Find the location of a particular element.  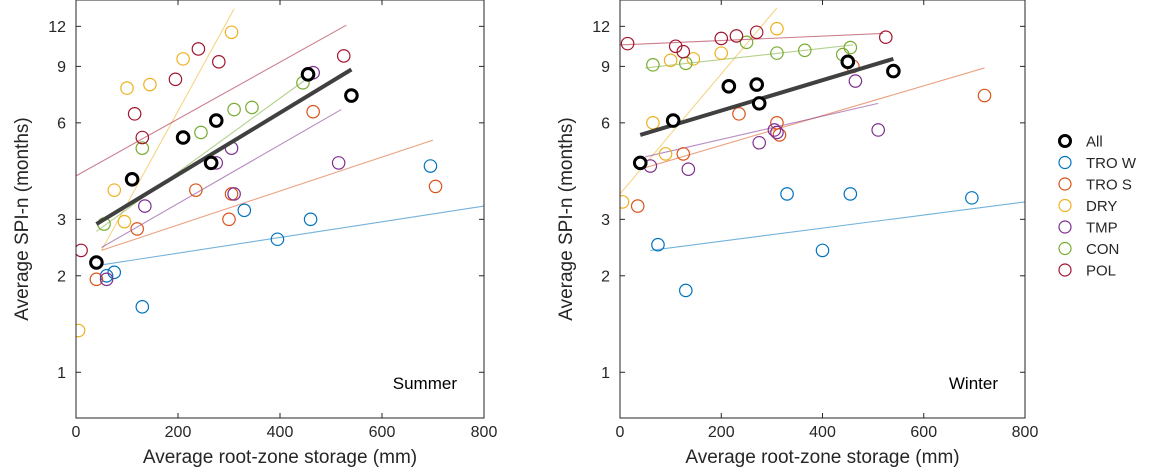

x-axis-label: Average root-zone storage (mm) is located at coordinates (280, 457).